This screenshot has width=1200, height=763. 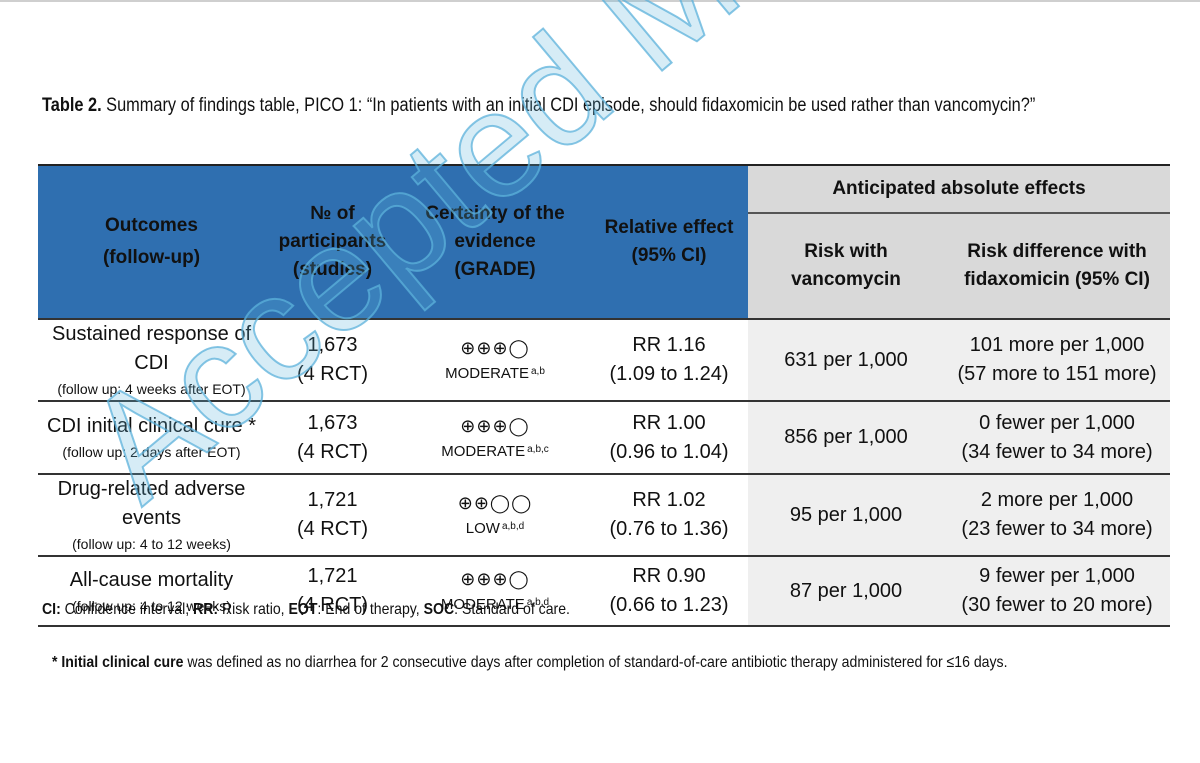 What do you see at coordinates (332, 213) in the screenshot?
I see `header-participants-line1: № of` at bounding box center [332, 213].